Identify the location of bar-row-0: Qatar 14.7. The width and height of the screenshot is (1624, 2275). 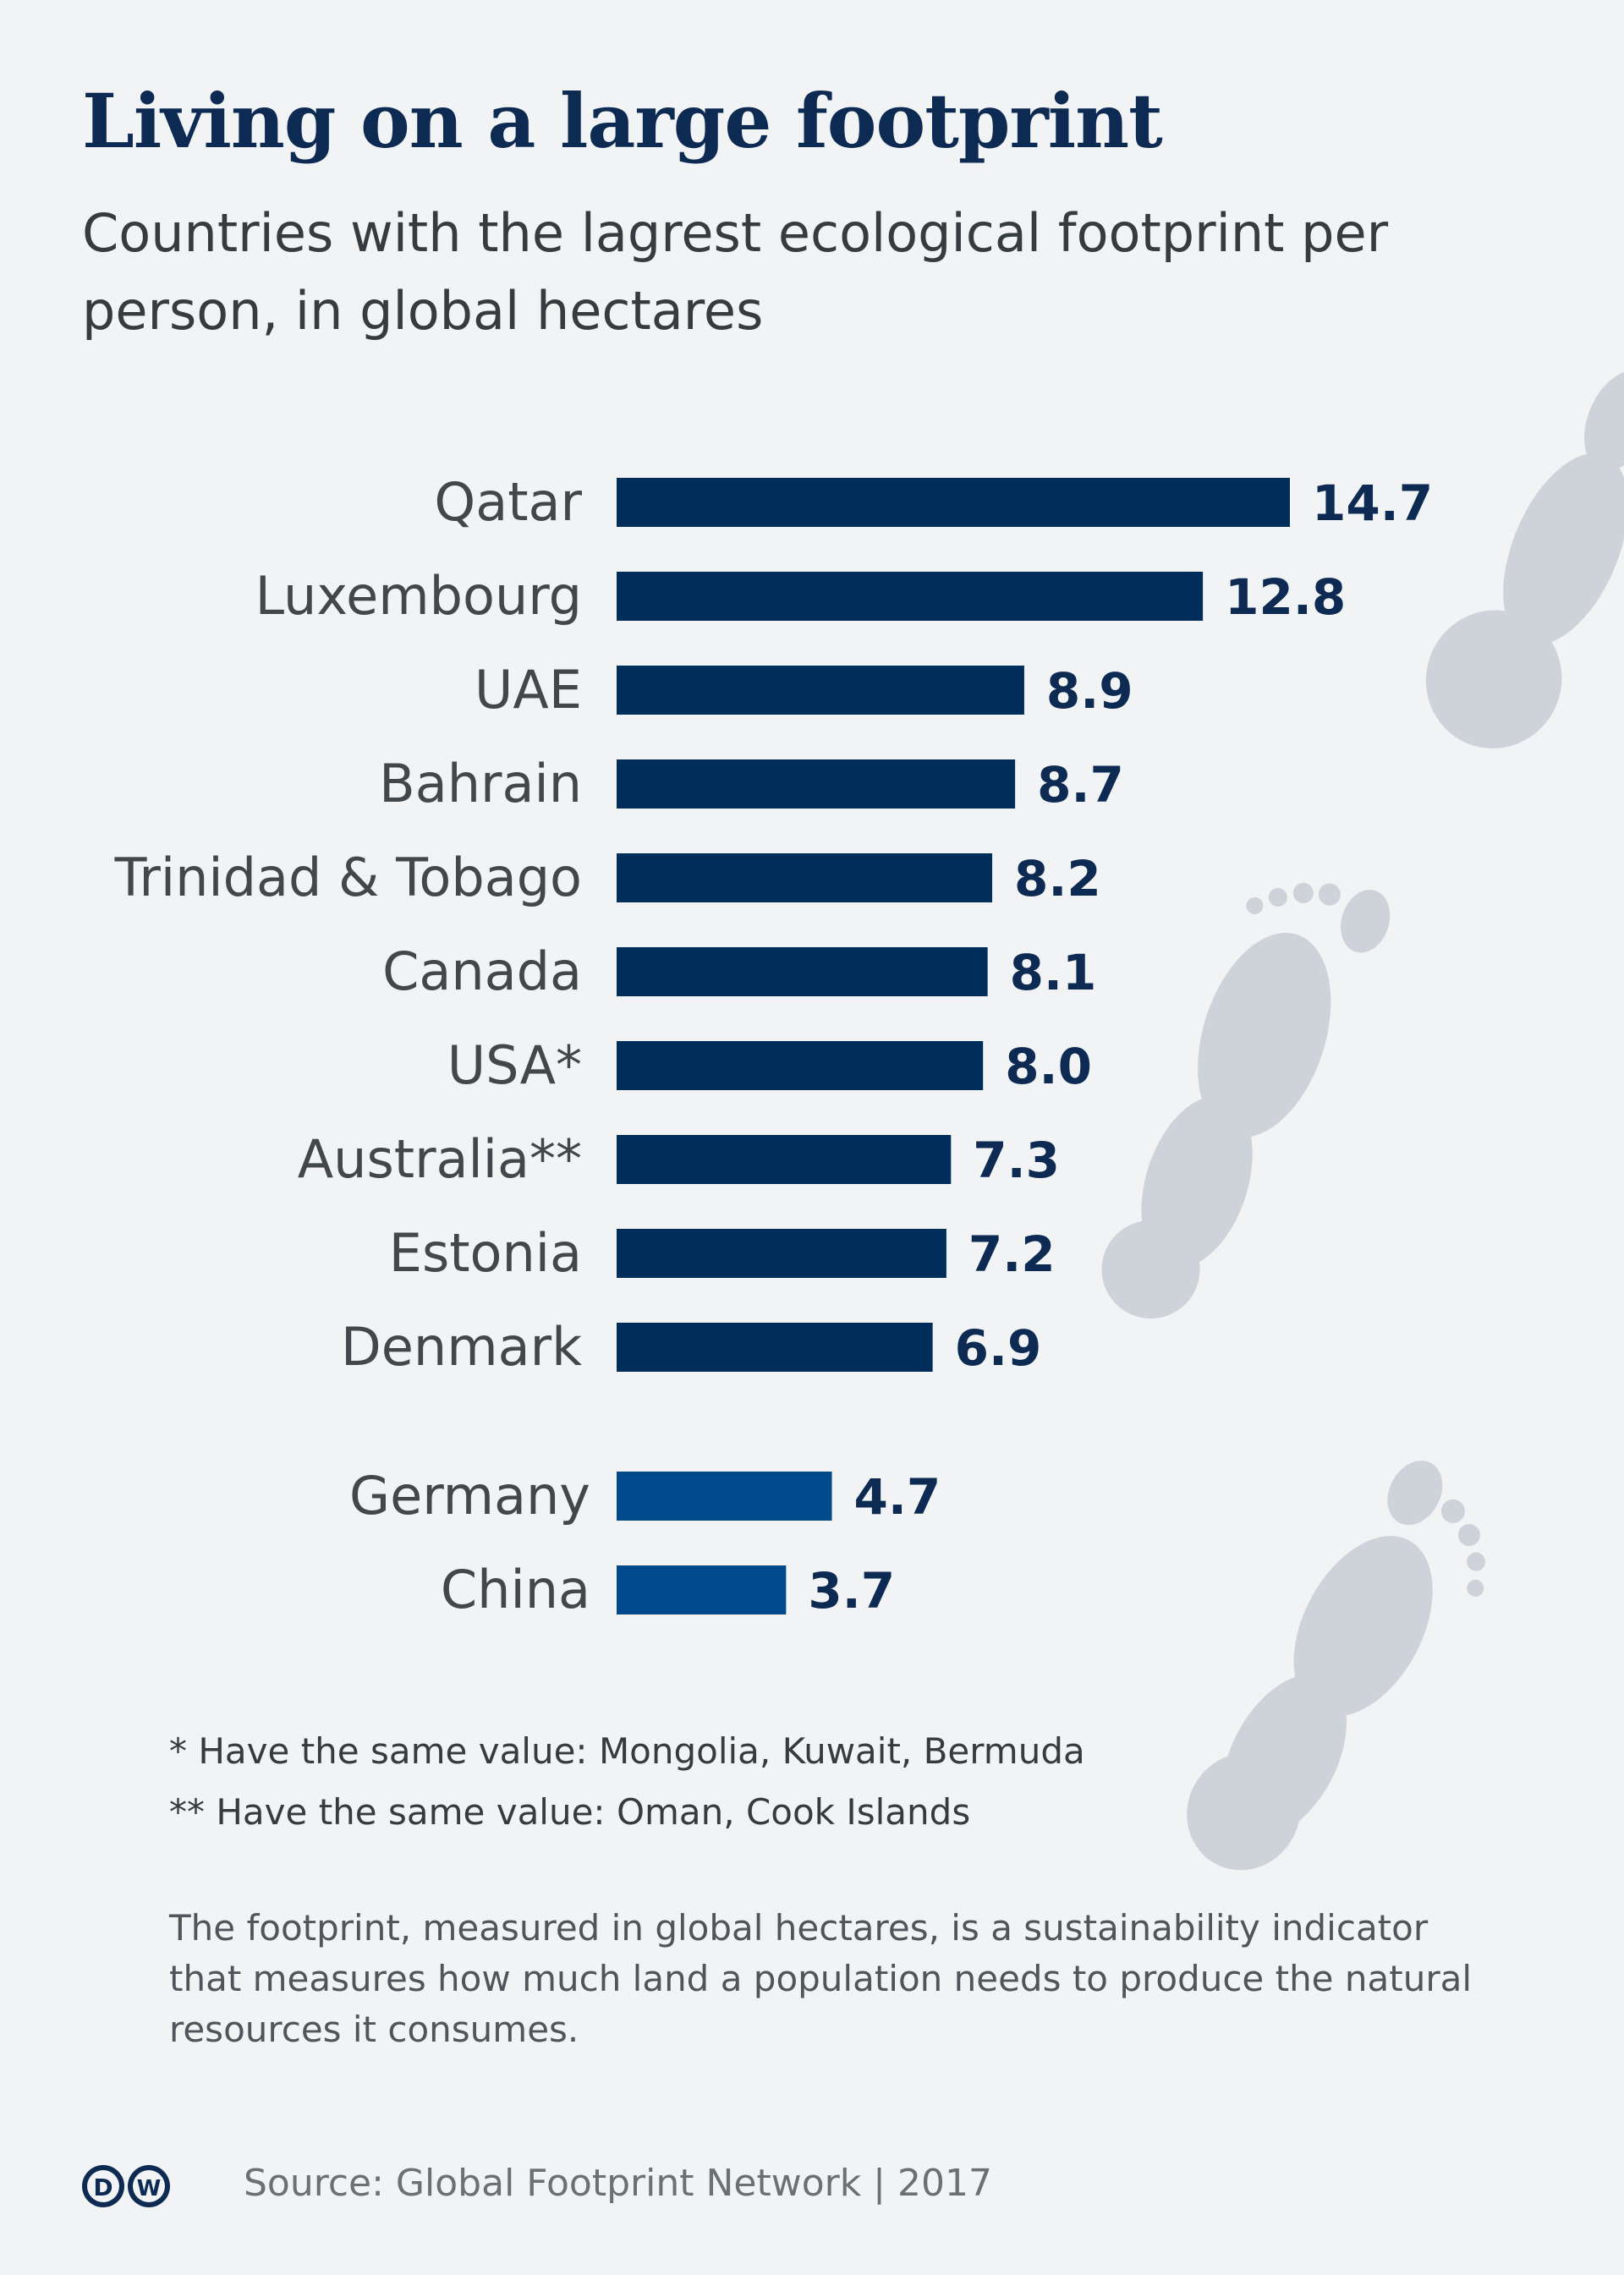
(933, 502).